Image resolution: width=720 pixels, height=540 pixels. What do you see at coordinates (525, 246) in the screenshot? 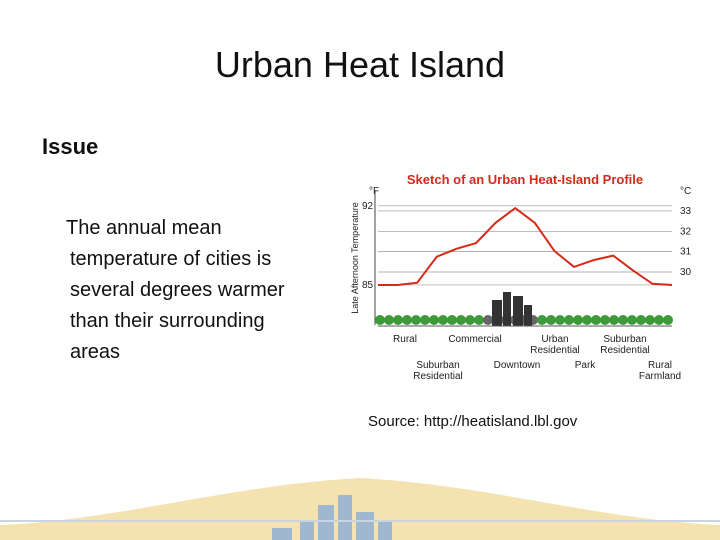
I see `temperature-line` at bounding box center [525, 246].